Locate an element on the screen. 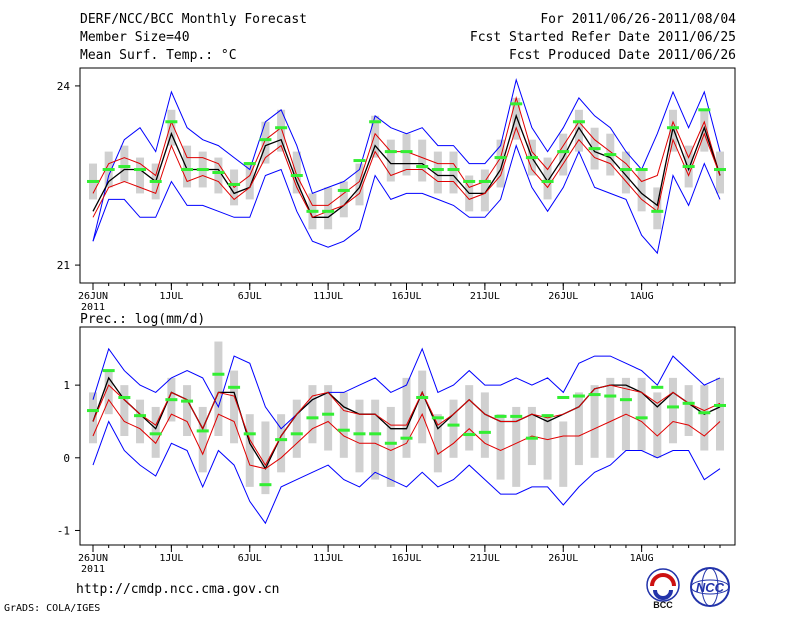 The width and height of the screenshot is (800, 618). produced-date: Fcst Produced Date 2011/06/26 is located at coordinates (622, 55).